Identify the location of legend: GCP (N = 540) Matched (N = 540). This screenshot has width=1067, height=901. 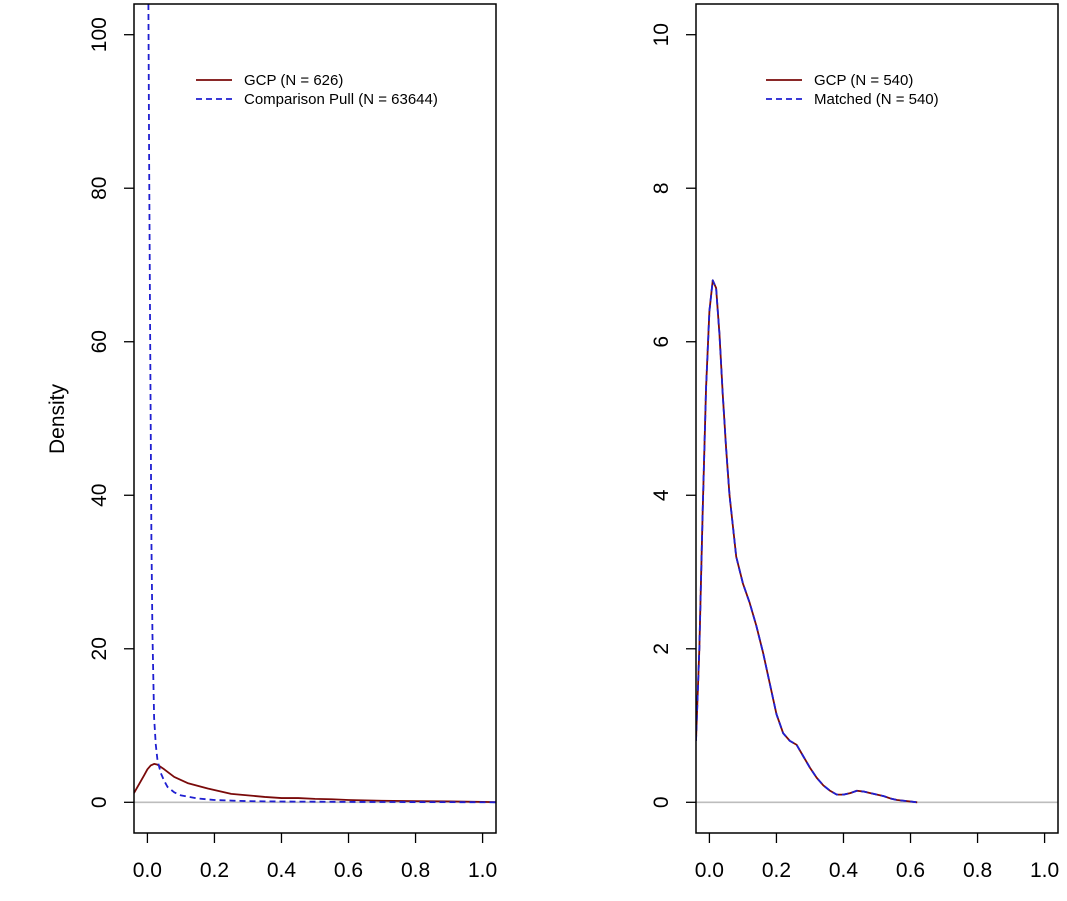
(852, 90).